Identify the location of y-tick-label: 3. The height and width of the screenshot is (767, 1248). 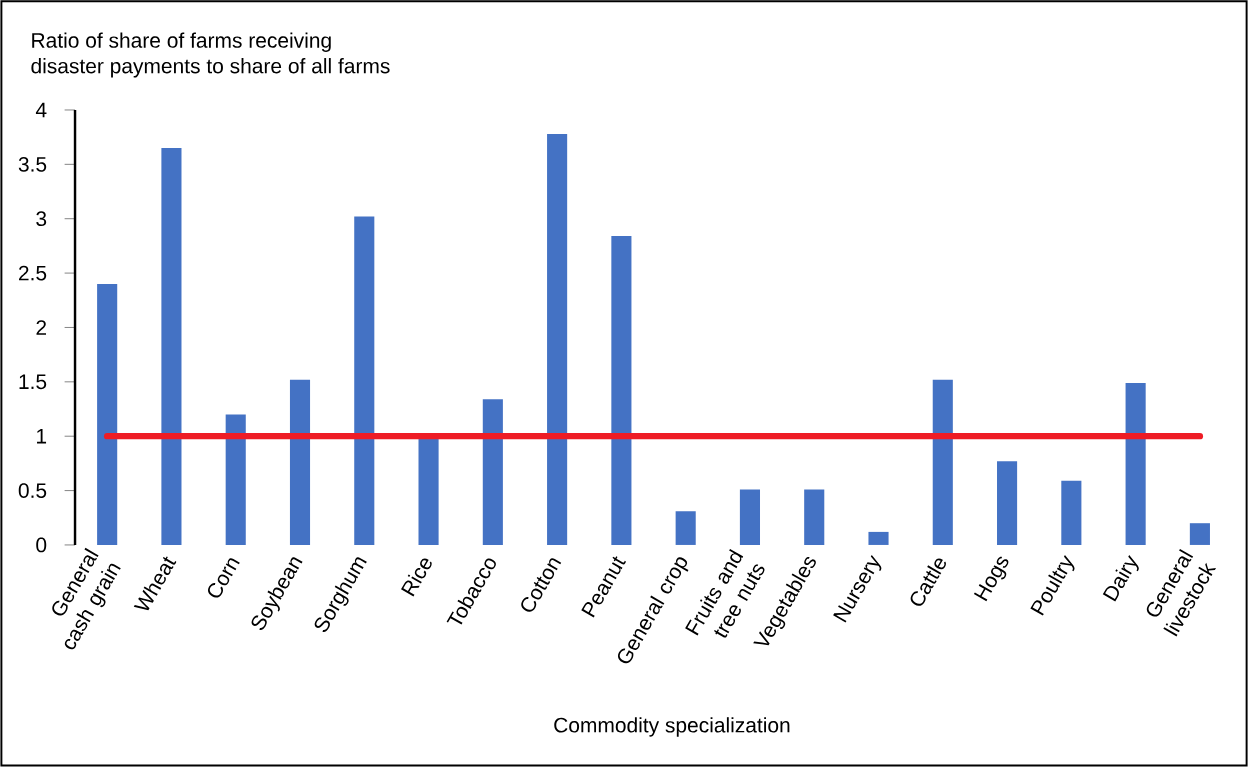
(41, 219).